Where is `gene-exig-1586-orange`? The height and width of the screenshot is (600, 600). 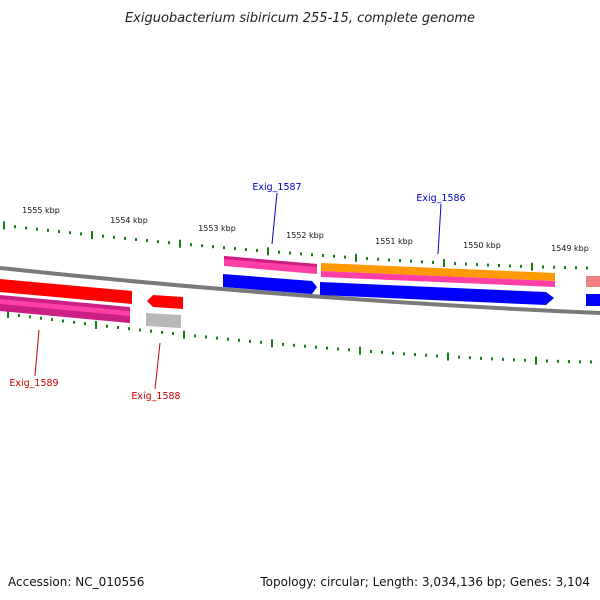 gene-exig-1586-orange is located at coordinates (438, 272).